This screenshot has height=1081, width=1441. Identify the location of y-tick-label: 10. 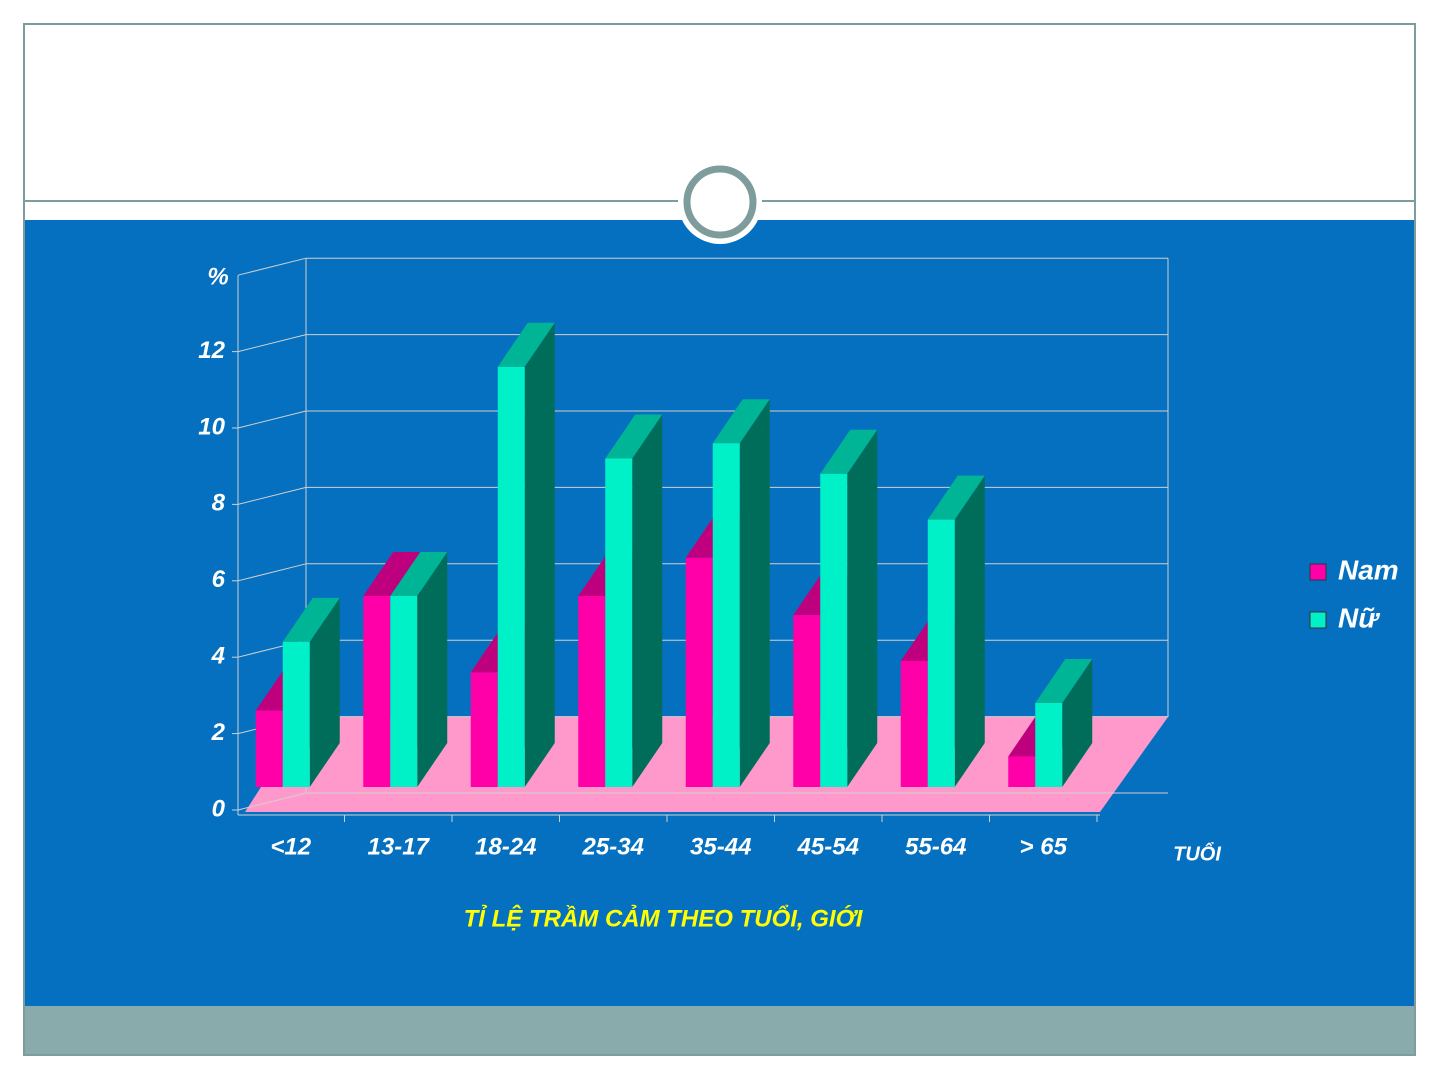
(211, 426).